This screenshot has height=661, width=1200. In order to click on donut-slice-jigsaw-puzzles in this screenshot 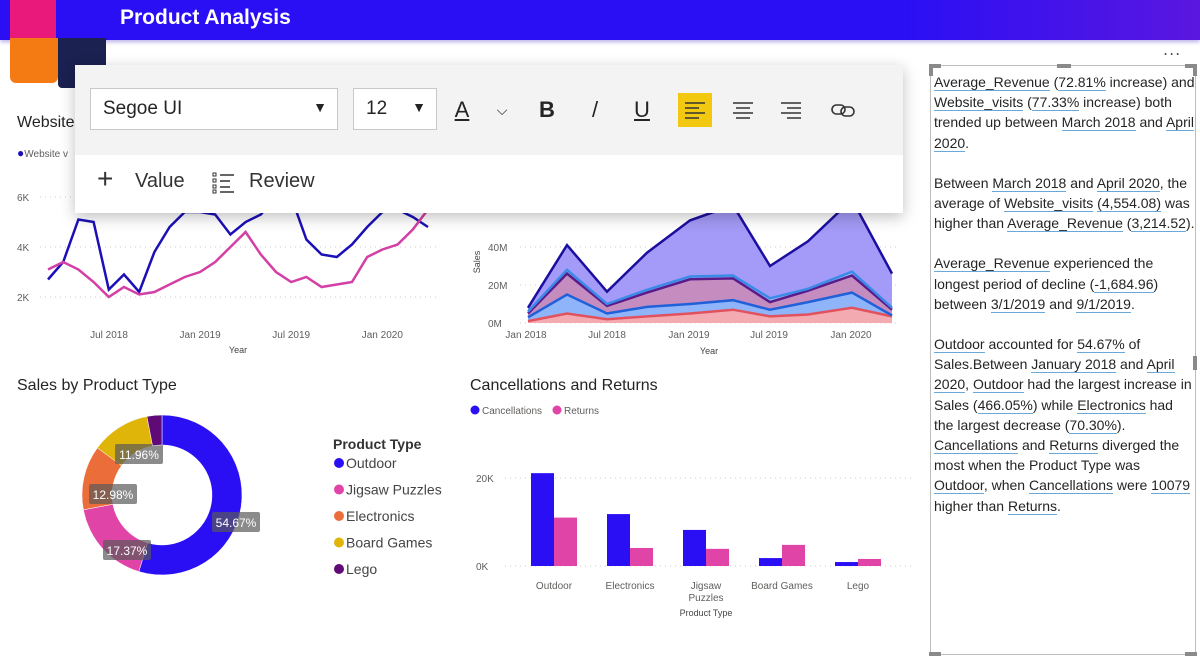, I will do `click(115, 537)`.